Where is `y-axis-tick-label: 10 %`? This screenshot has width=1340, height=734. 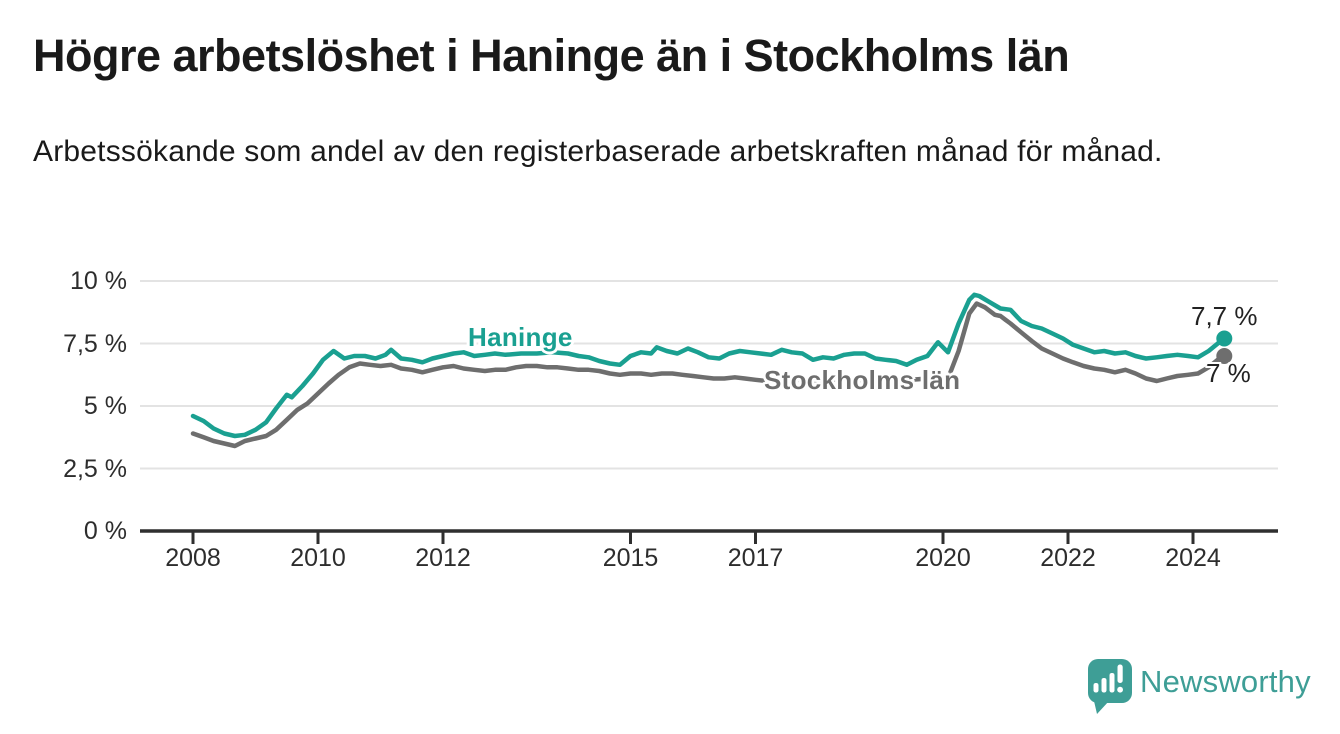
y-axis-tick-label: 10 % is located at coordinates (98, 281).